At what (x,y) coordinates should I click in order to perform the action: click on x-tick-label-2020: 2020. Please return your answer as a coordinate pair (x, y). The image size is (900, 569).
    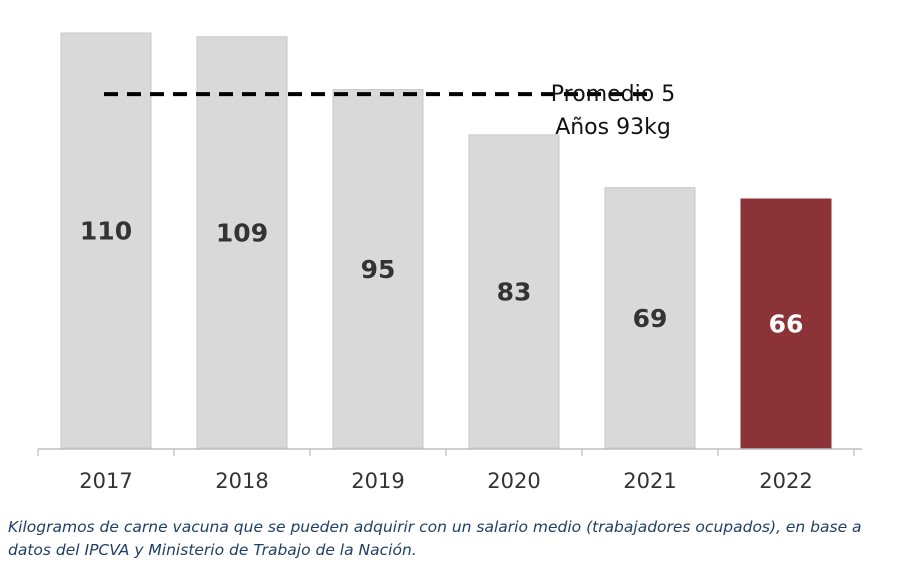
    Looking at the image, I should click on (513, 481).